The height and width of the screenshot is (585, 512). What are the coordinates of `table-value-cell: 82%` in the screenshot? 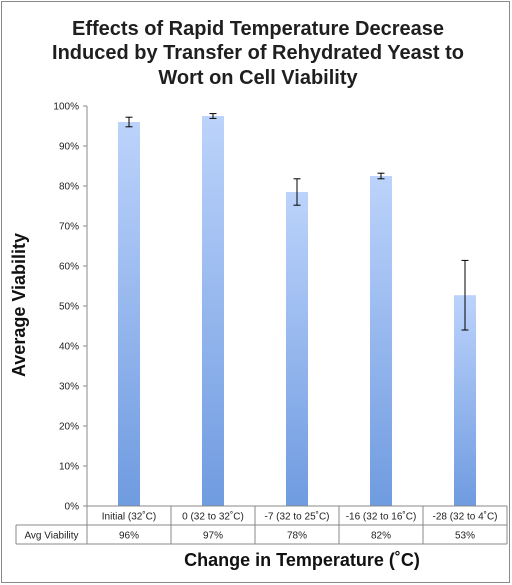 It's located at (381, 536).